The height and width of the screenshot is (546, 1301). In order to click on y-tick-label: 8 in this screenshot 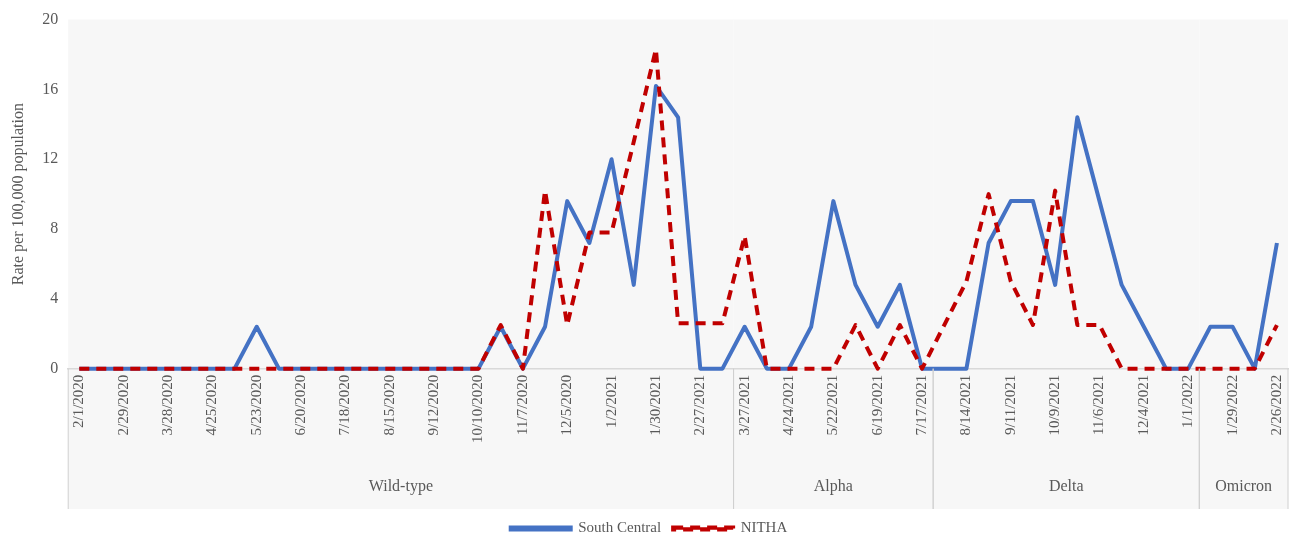, I will do `click(54, 228)`.